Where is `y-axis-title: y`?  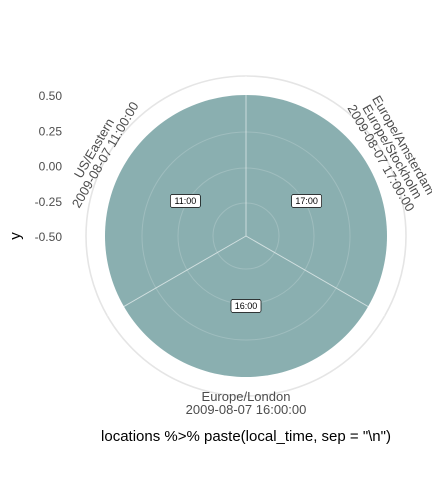
y-axis-title: y is located at coordinates (15, 236).